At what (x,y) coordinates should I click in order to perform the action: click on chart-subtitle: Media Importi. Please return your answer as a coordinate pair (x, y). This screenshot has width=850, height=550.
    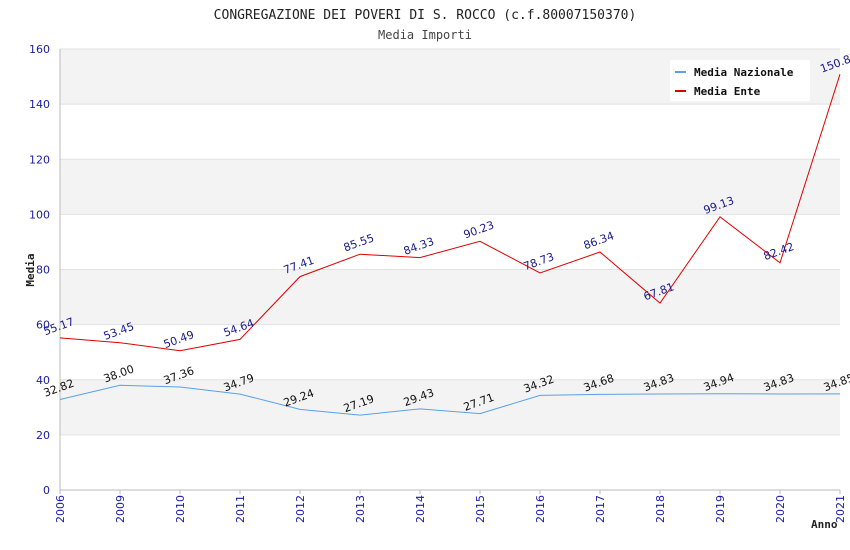
    Looking at the image, I should click on (425, 35).